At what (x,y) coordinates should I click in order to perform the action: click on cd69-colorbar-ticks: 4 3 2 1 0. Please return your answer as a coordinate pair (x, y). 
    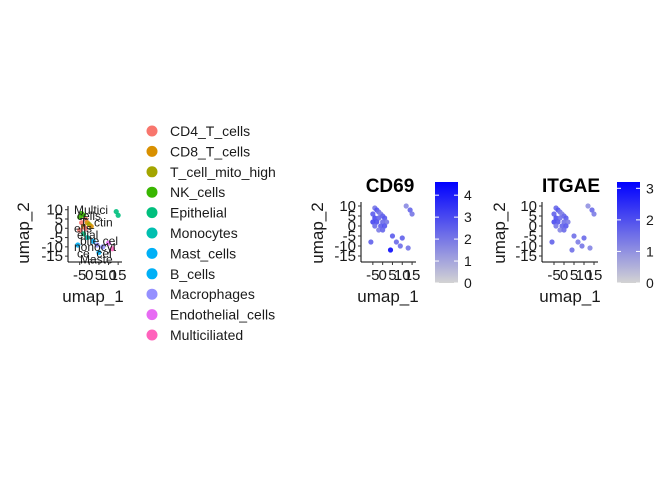
    Looking at the image, I should click on (453, 239).